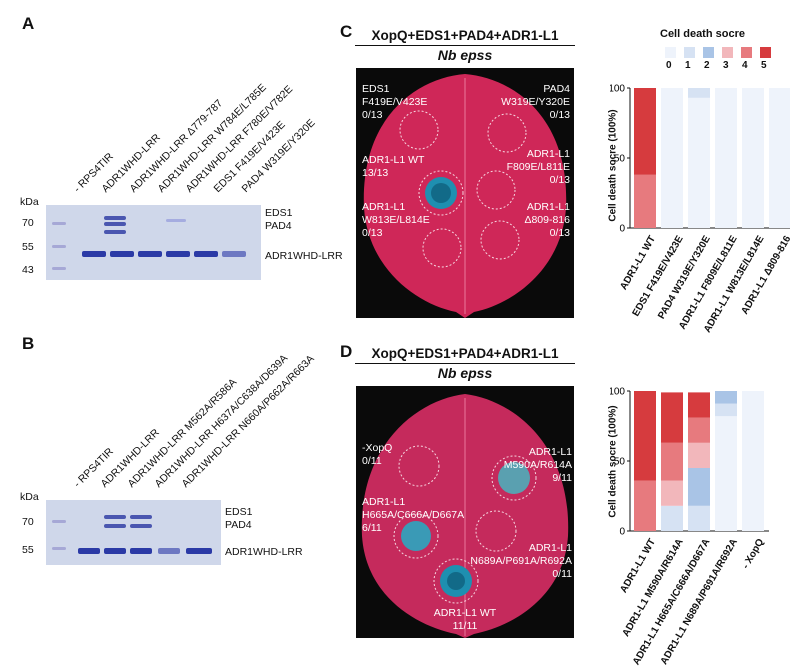  I want to click on panel-b-kda-label: kDa, so click(29, 497).